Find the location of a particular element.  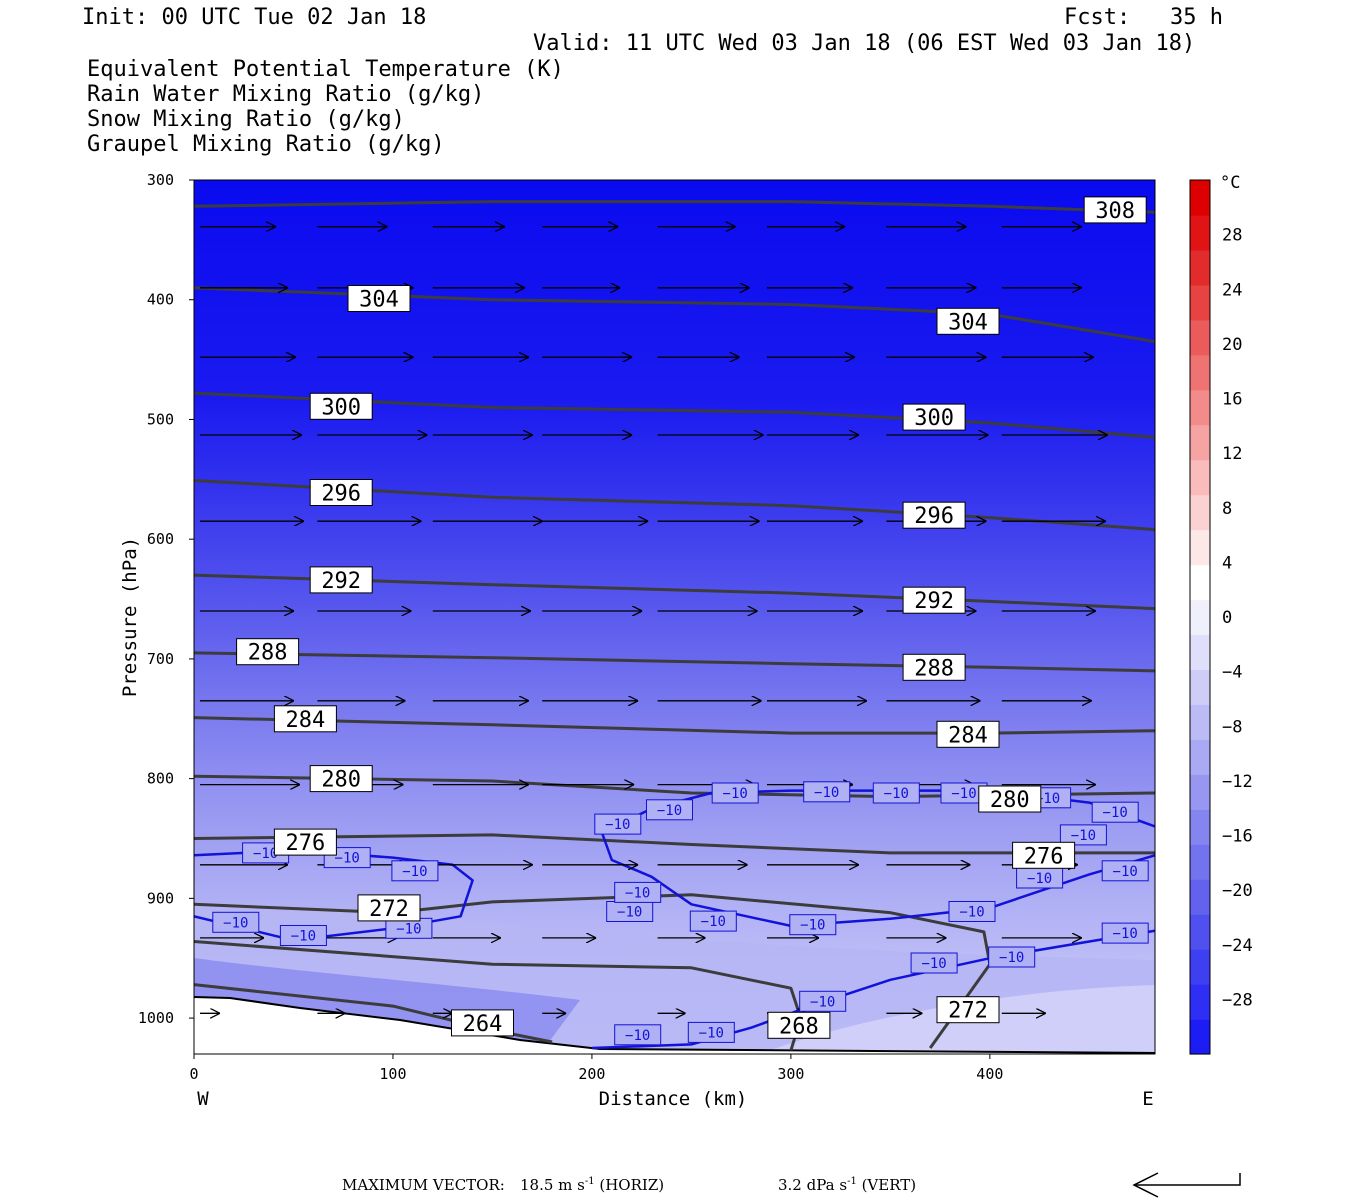

minus10-label-22: −10 is located at coordinates (638, 892).